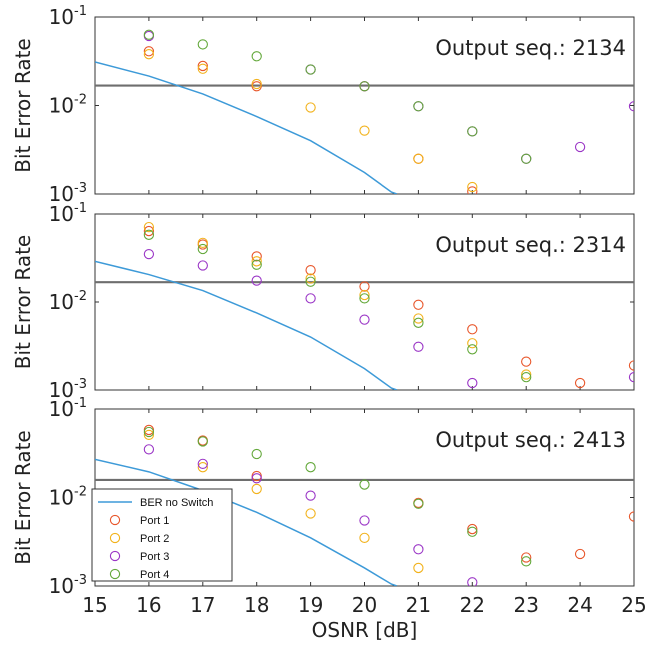  Describe the element at coordinates (530, 440) in the screenshot. I see `output-sequence-annotation: Output seq.: 2413` at that location.